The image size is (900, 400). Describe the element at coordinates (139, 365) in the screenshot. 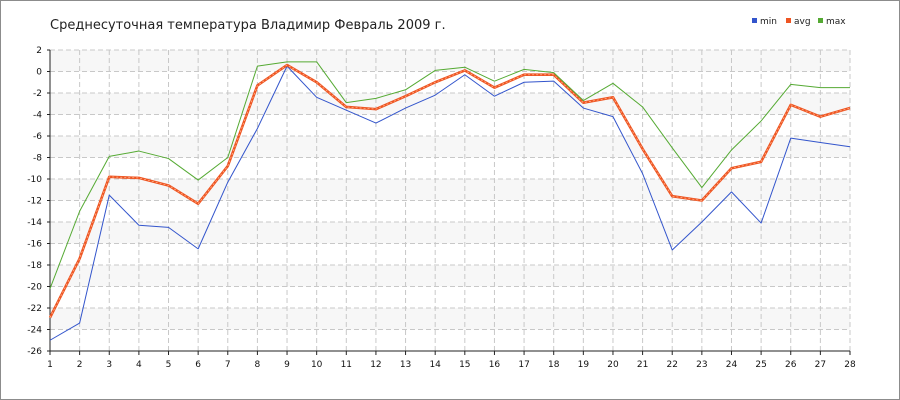

I see `x-tick-label: 4` at that location.